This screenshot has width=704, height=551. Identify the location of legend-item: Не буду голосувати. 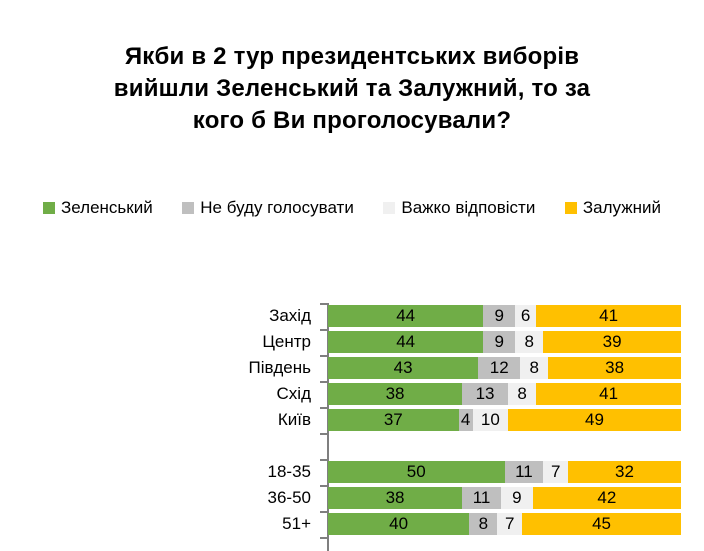
(268, 208).